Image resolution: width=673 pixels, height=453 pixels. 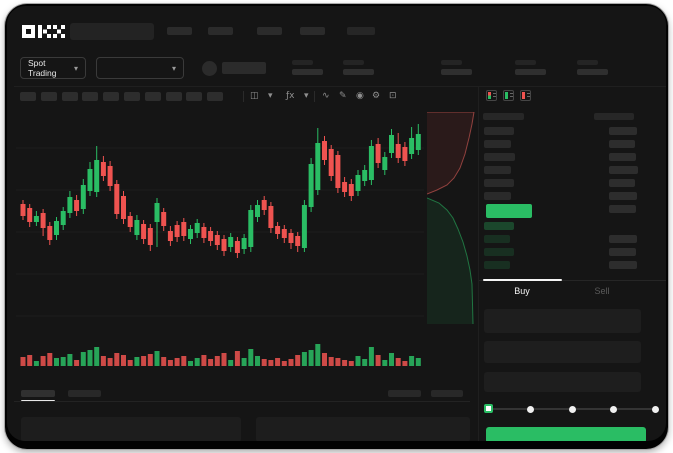 What do you see at coordinates (326, 96) in the screenshot?
I see `trendline-icon: ∿` at bounding box center [326, 96].